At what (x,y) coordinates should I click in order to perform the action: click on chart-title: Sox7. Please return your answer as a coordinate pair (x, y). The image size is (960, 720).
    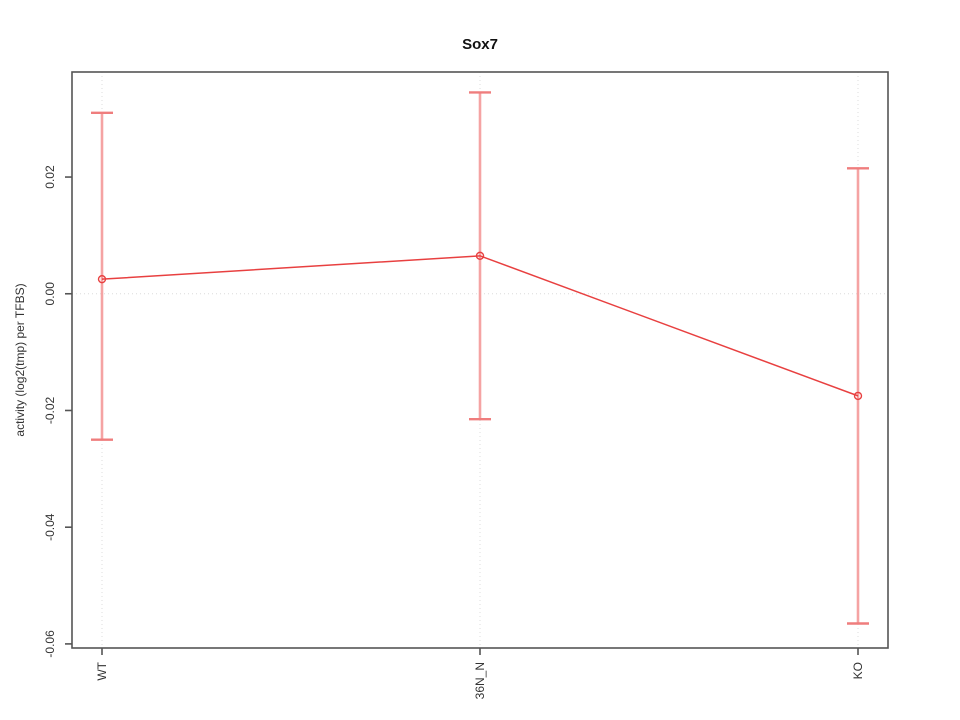
    Looking at the image, I should click on (480, 44).